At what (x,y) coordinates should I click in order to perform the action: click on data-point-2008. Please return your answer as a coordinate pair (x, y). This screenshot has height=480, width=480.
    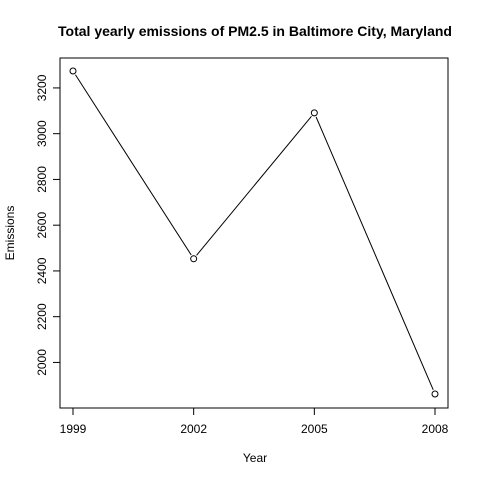
    Looking at the image, I should click on (435, 394).